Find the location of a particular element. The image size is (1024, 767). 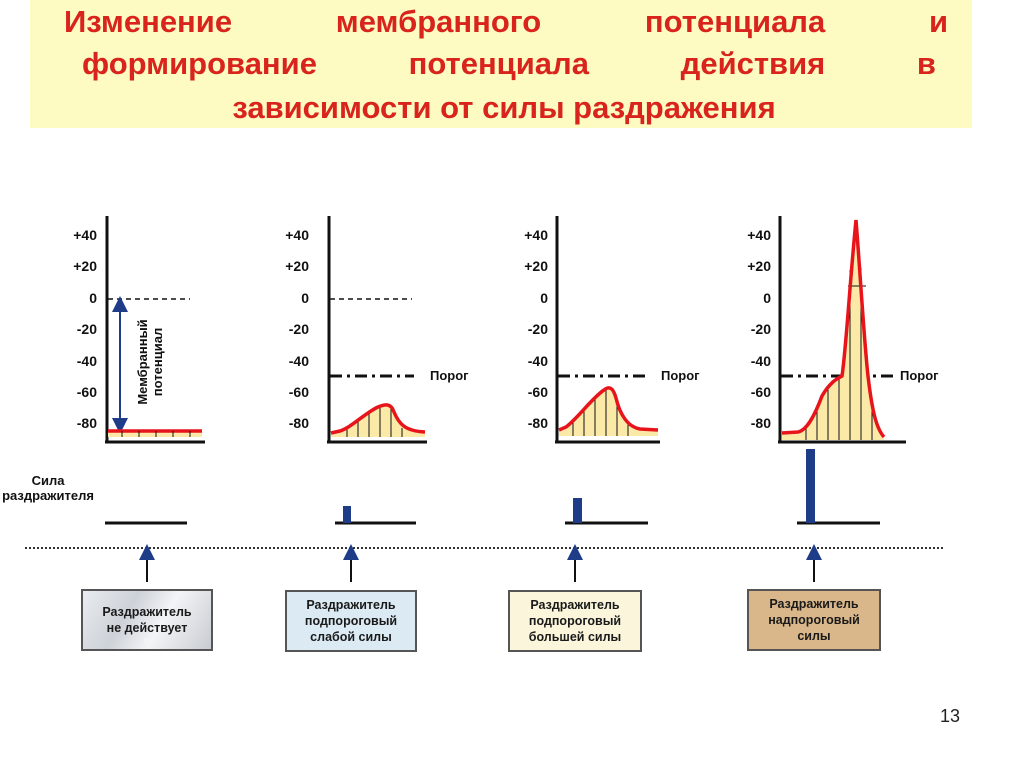

panel-2-tick-plus20: +20 is located at coordinates (297, 266).